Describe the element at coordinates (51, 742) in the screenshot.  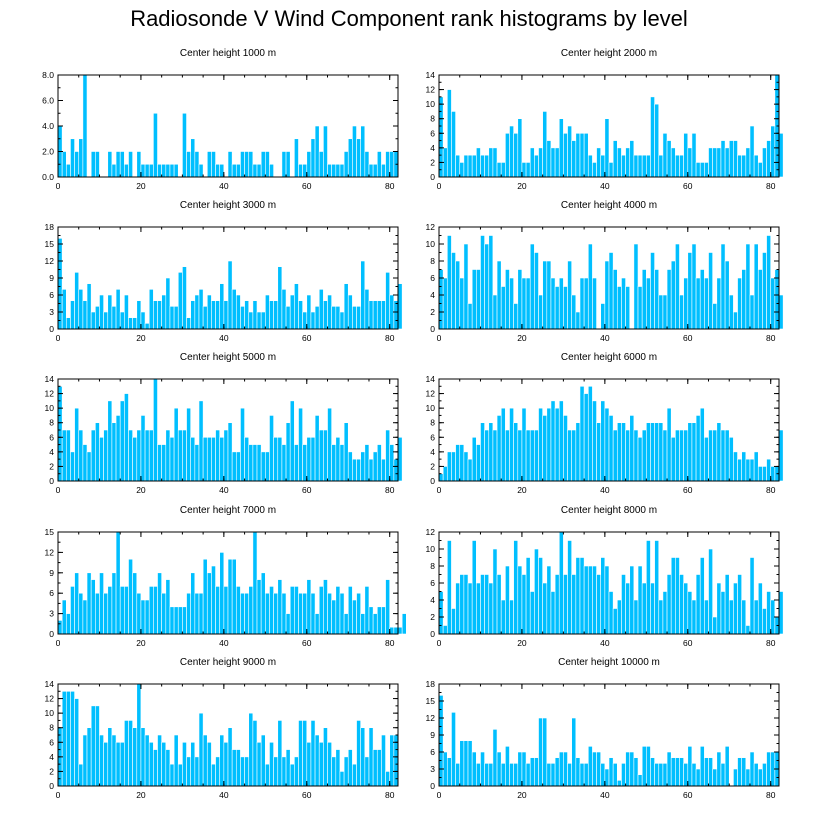
I see `y-tick-label: 6` at that location.